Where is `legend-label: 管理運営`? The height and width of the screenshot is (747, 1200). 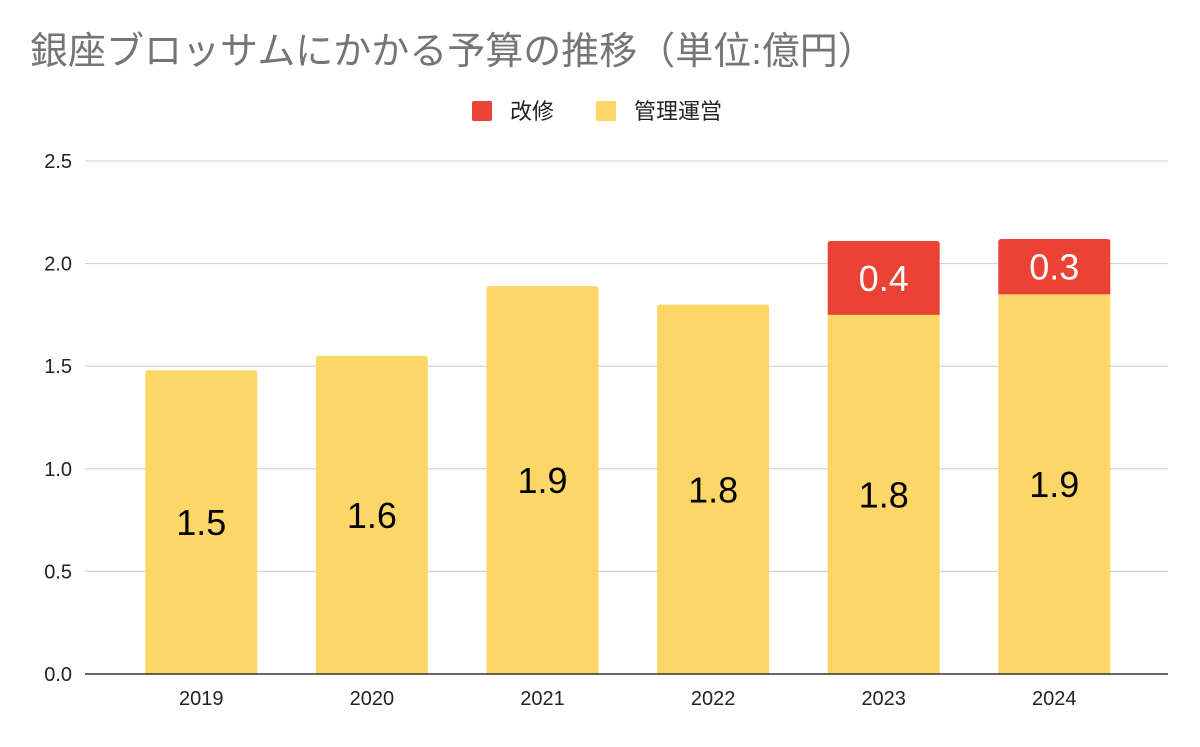 legend-label: 管理運営 is located at coordinates (678, 111).